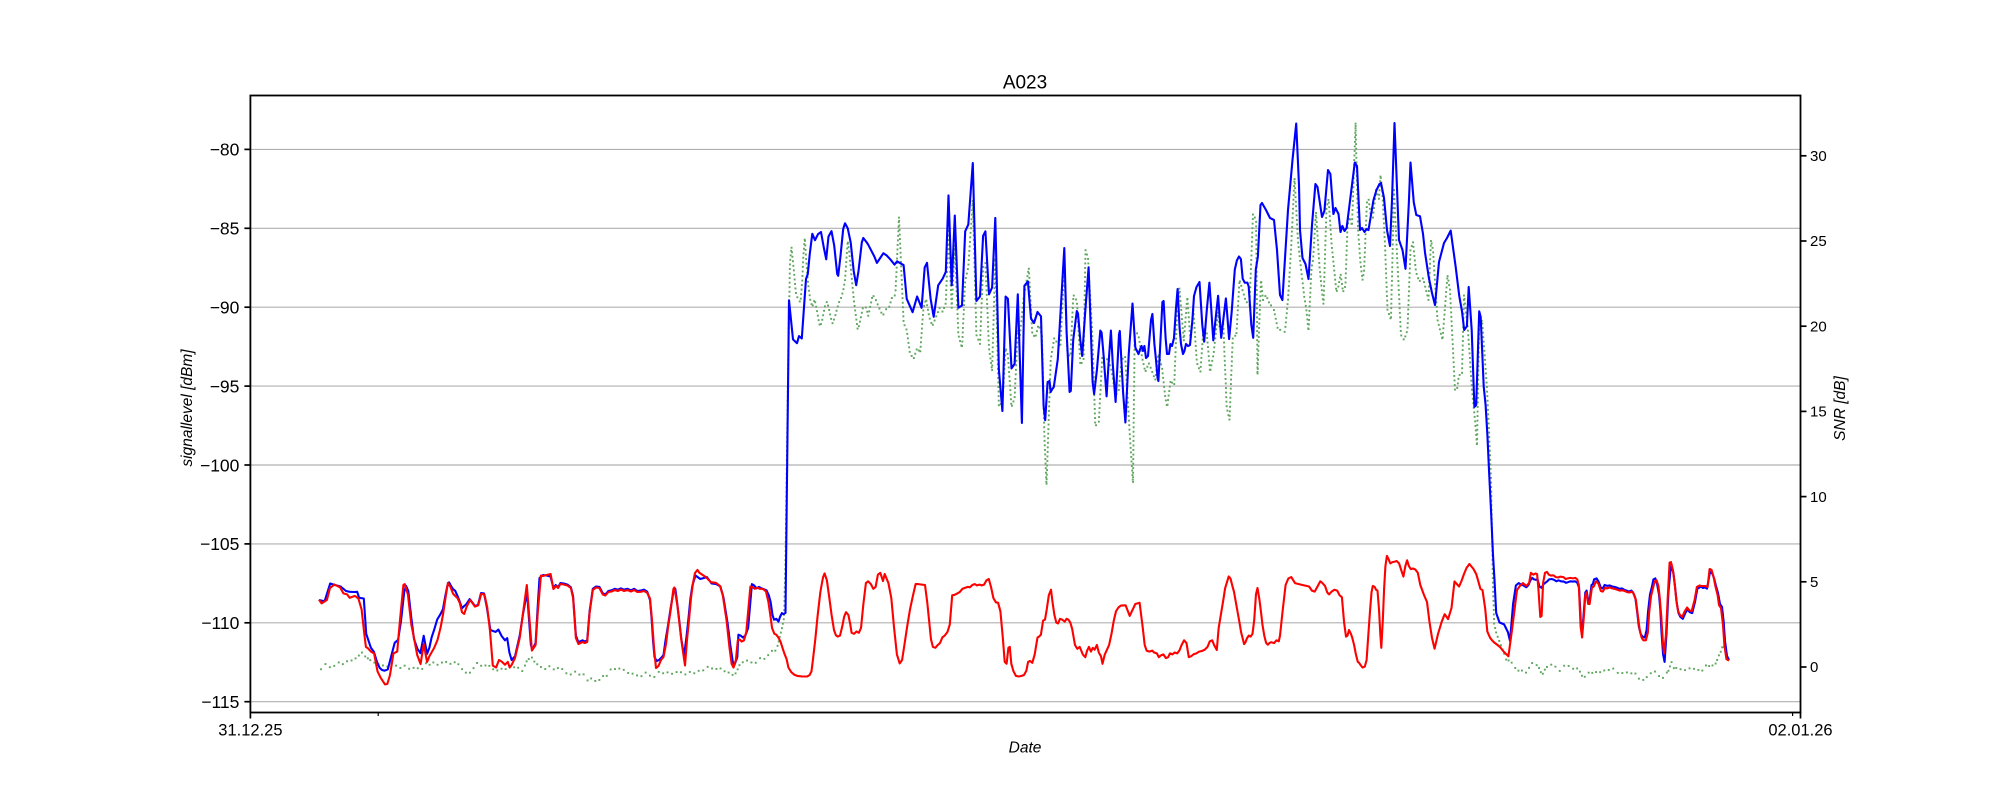 The width and height of the screenshot is (2000, 805). What do you see at coordinates (187, 408) in the screenshot?
I see `svg-text: signallevel [dBm]` at bounding box center [187, 408].